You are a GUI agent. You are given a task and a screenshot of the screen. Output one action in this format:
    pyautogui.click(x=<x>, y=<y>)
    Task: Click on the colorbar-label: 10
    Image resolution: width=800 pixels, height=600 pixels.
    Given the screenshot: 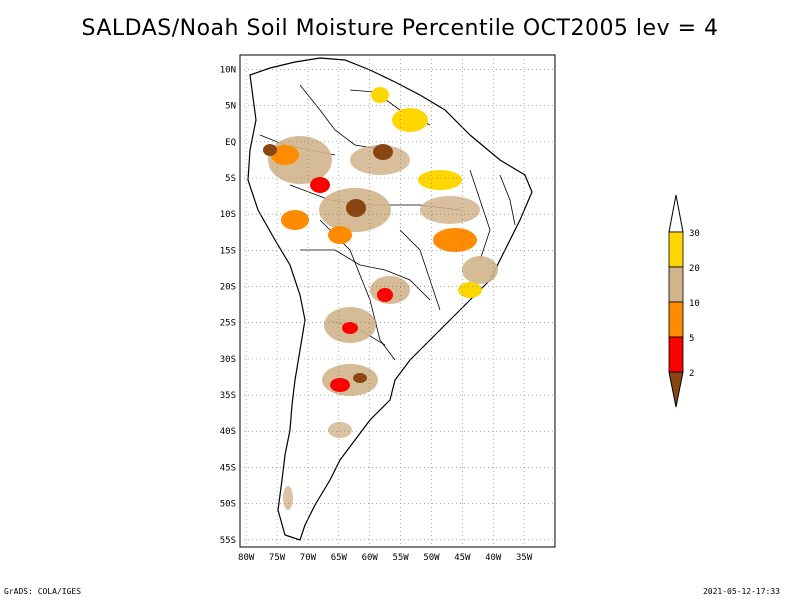 What is the action you would take?
    pyautogui.click(x=694, y=304)
    